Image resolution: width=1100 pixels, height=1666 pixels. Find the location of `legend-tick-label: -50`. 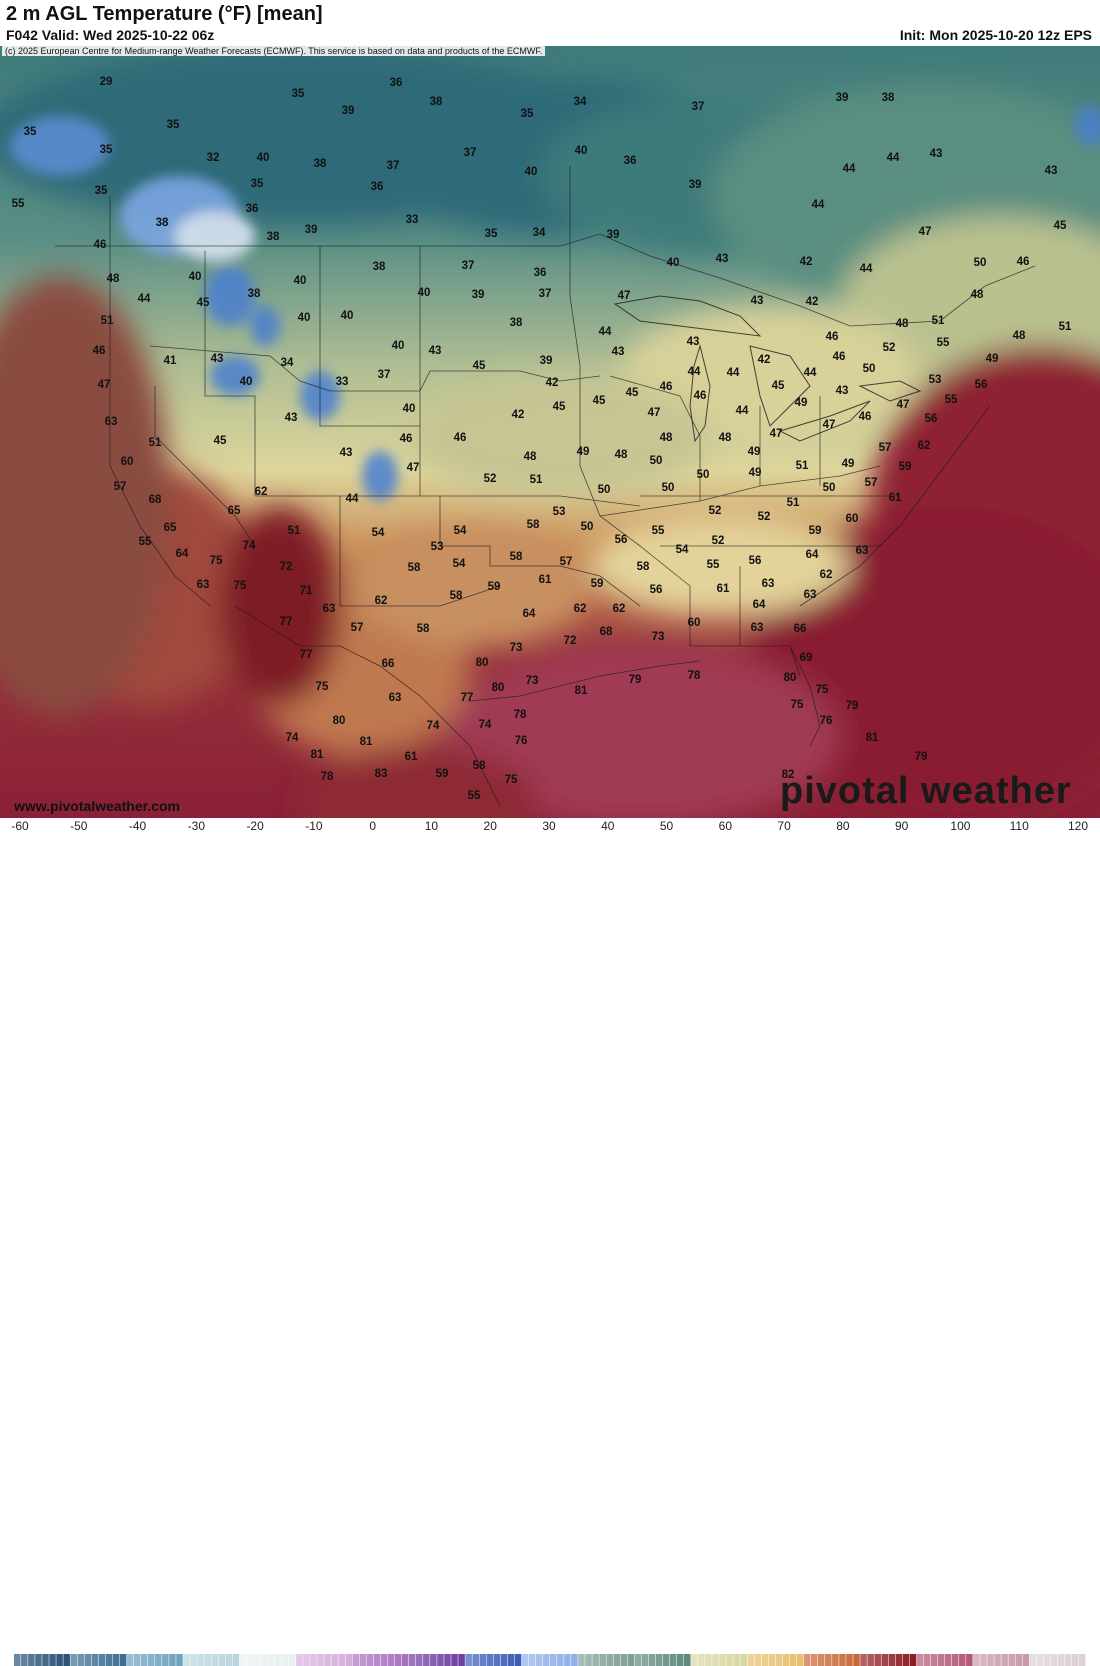

legend-tick-label: -50 is located at coordinates (79, 826).